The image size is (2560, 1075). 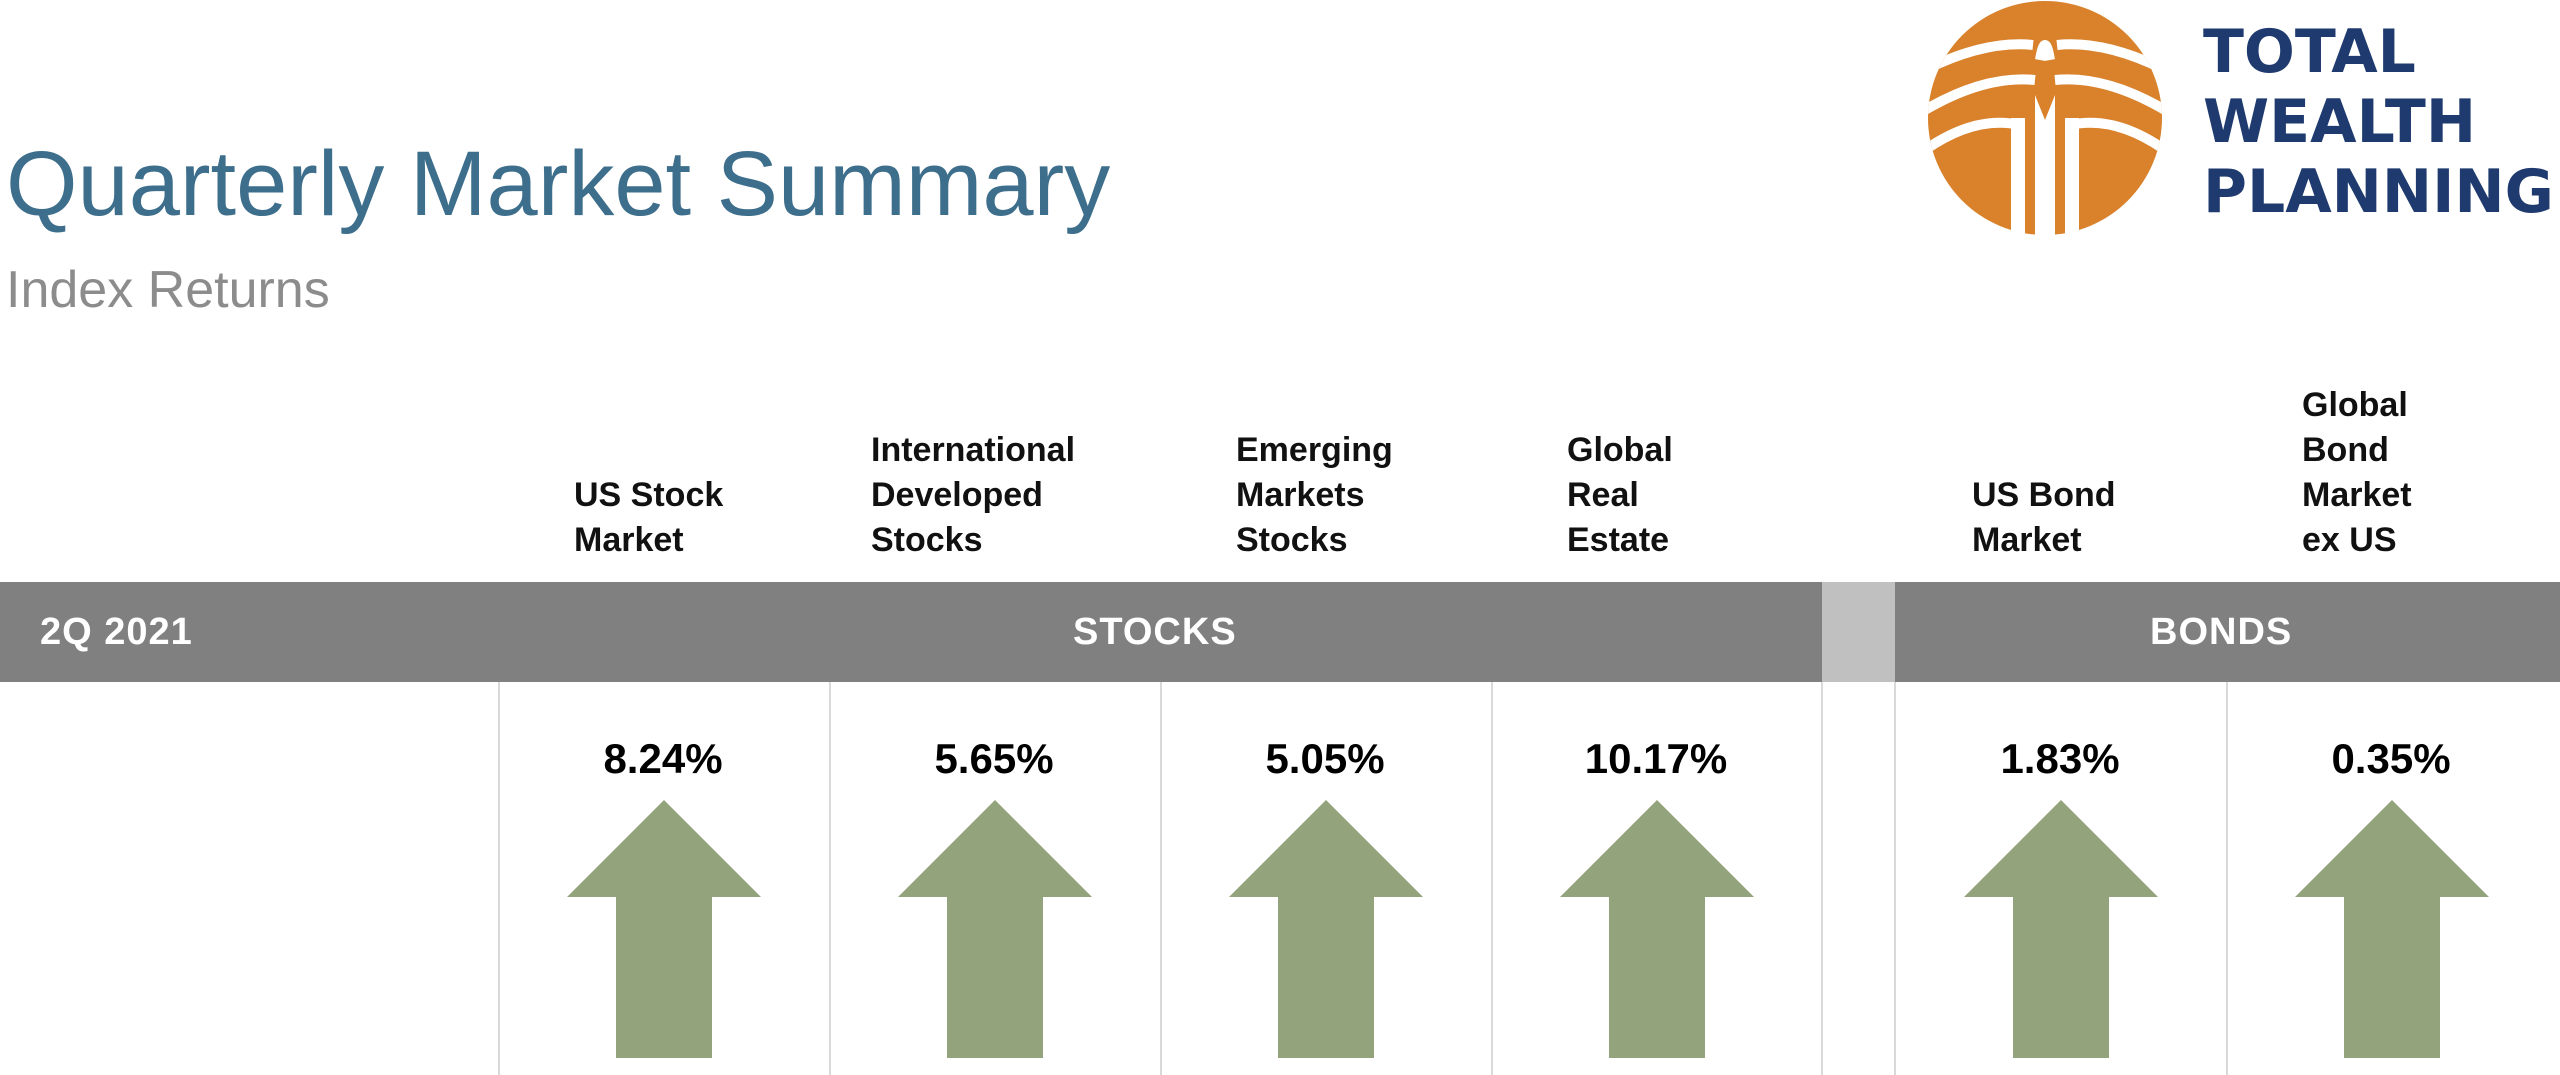 I want to click on column-header-global-real-estate: Global Real Estate, so click(x=1620, y=495).